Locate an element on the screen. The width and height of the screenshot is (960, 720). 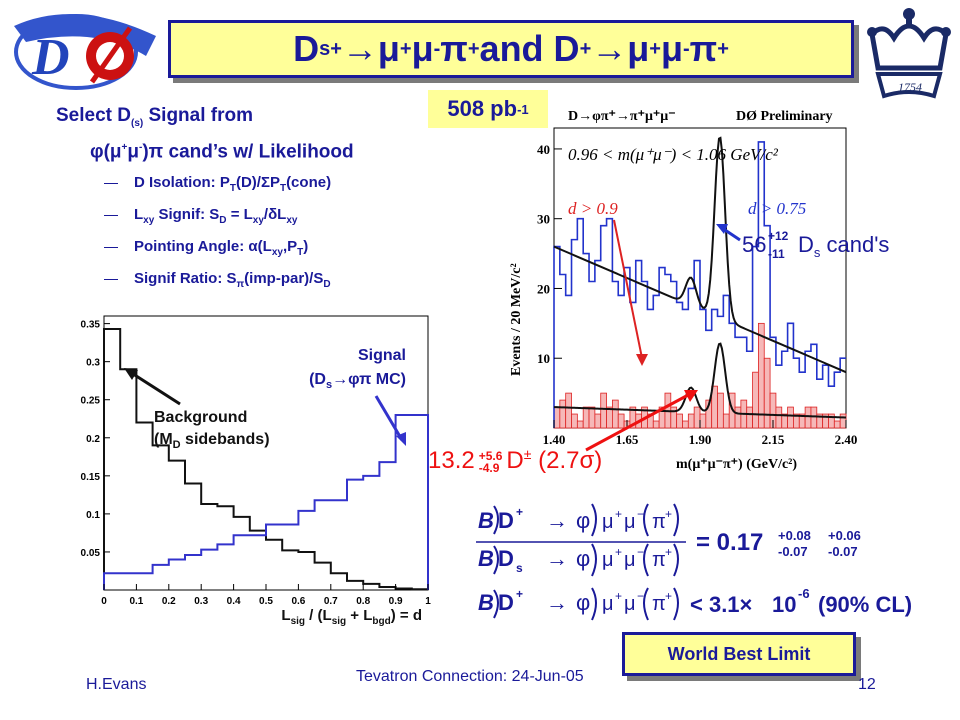
mass-ylabel: Events / 20 MeV/c² is located at coordinates (516, 319).